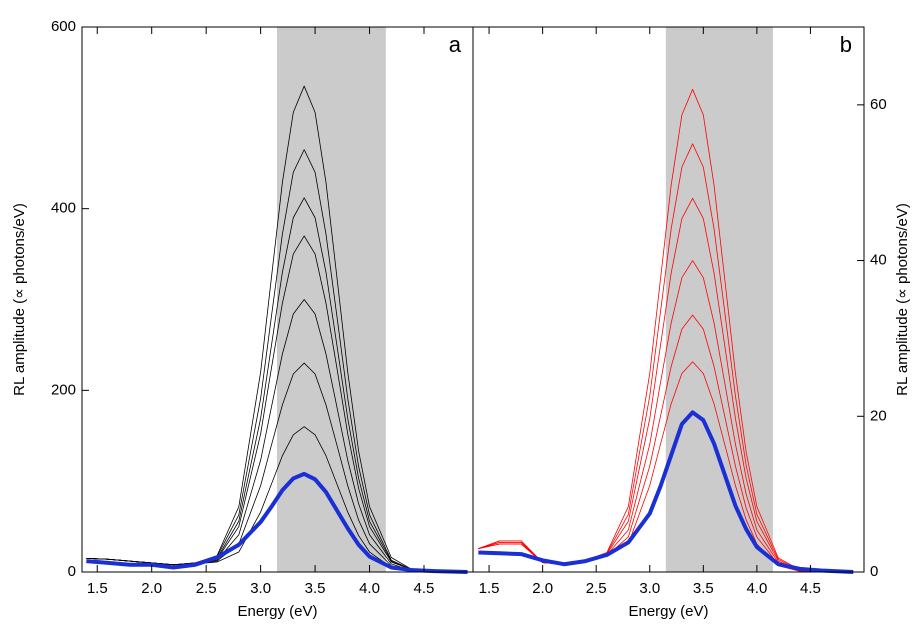 This screenshot has height=629, width=919. Describe the element at coordinates (902, 299) in the screenshot. I see `y2-axis-label: RL amplitude (∝ photons/eV)` at that location.